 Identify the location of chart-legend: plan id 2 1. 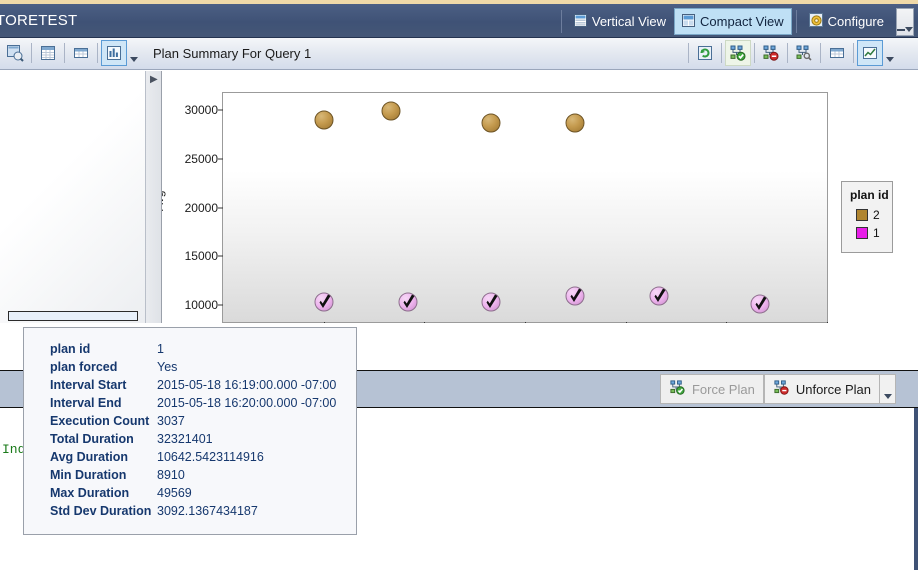
(867, 217).